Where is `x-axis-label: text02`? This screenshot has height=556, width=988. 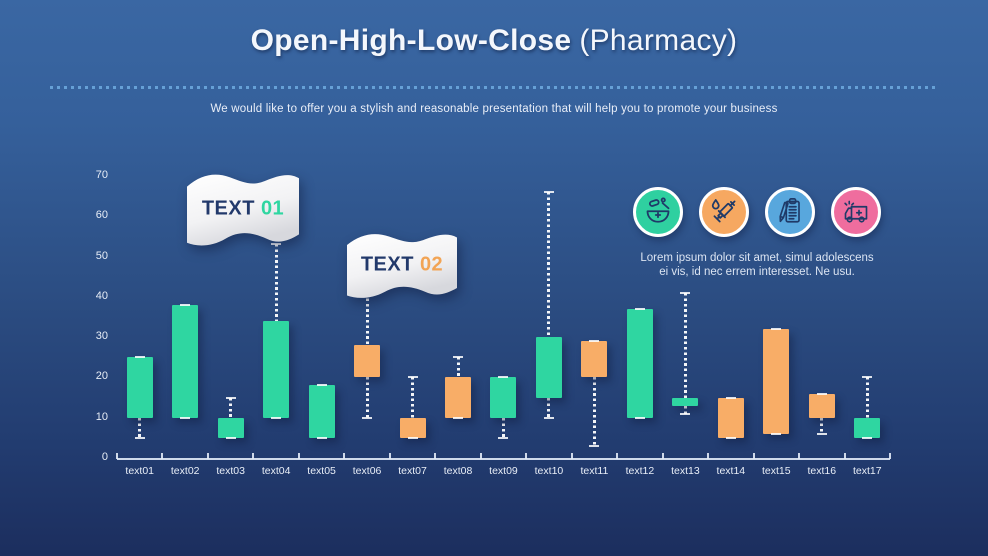 x-axis-label: text02 is located at coordinates (185, 471).